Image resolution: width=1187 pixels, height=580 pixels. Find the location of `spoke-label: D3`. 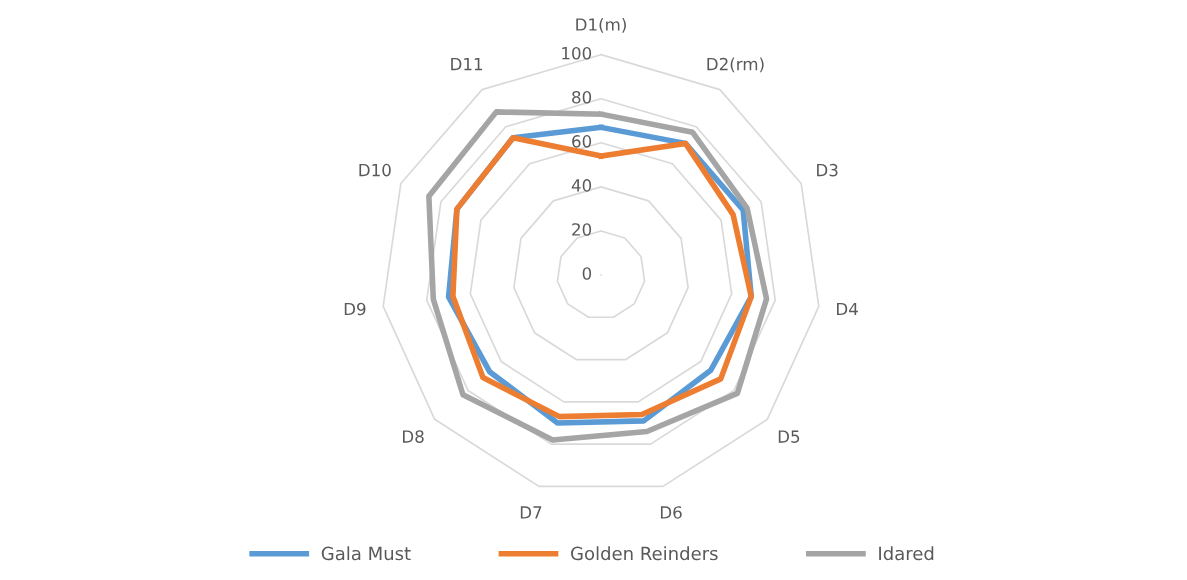

spoke-label: D3 is located at coordinates (827, 170).